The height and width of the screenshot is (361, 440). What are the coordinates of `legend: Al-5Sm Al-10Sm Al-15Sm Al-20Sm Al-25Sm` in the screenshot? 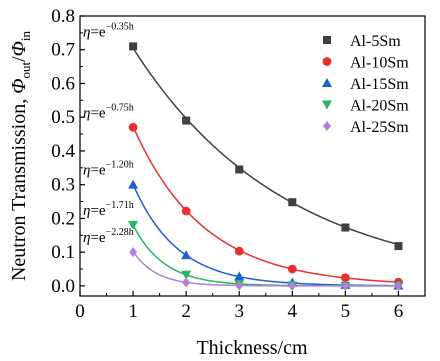 It's located at (365, 84).